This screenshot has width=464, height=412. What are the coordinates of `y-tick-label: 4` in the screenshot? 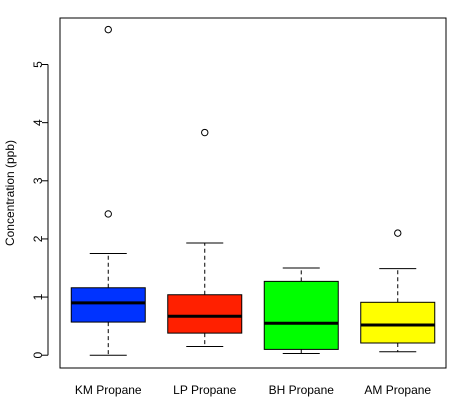 It's located at (38, 122).